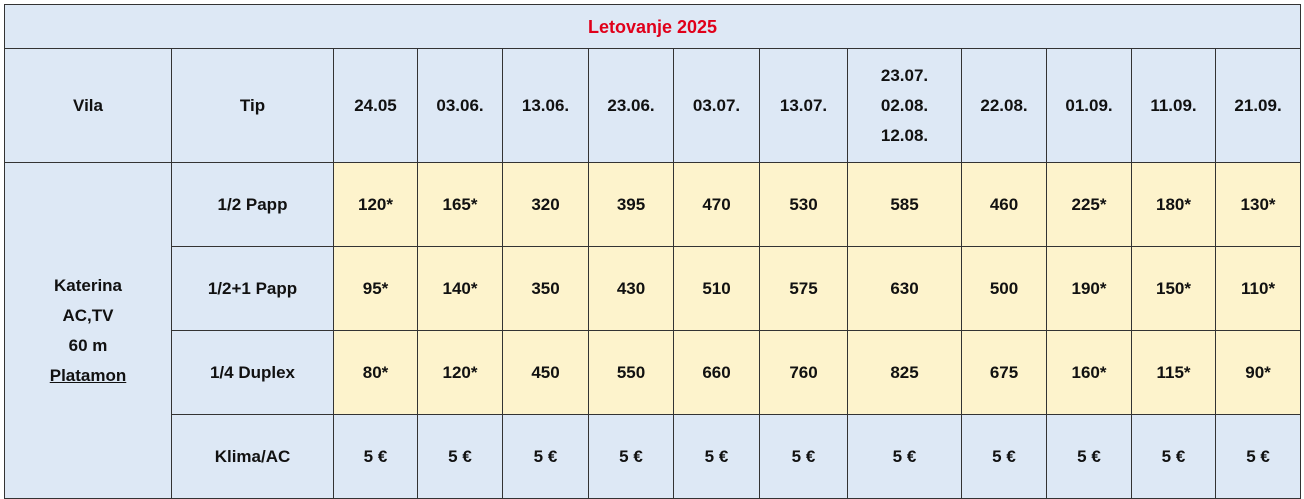 The height and width of the screenshot is (499, 1304). What do you see at coordinates (803, 372) in the screenshot?
I see `price-cell: 760` at bounding box center [803, 372].